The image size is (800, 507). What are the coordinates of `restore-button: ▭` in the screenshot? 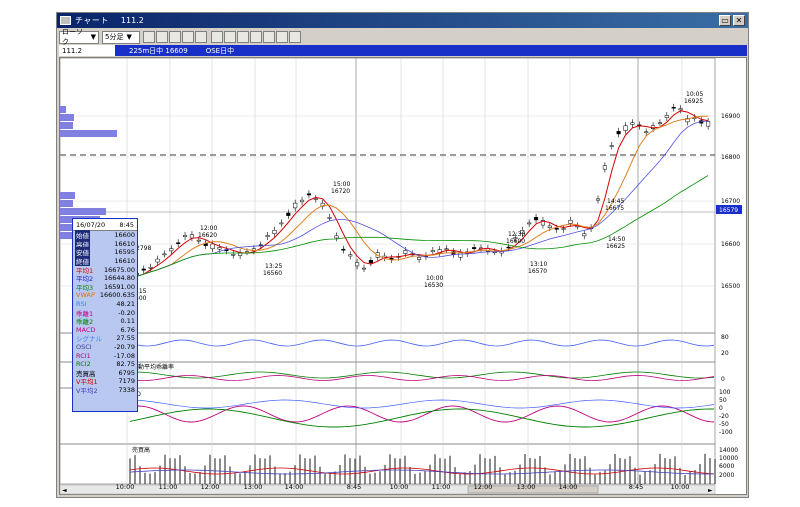 It's located at (725, 20).